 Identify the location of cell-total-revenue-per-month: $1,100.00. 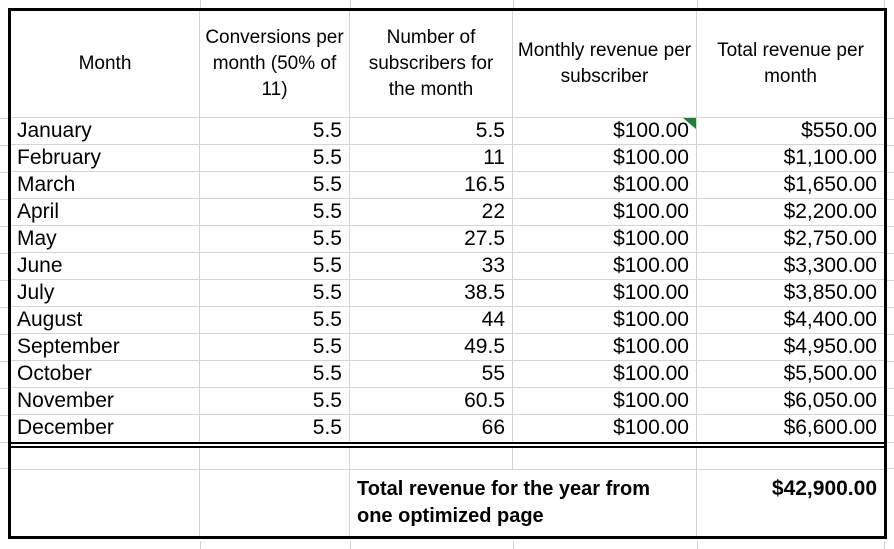
(830, 157).